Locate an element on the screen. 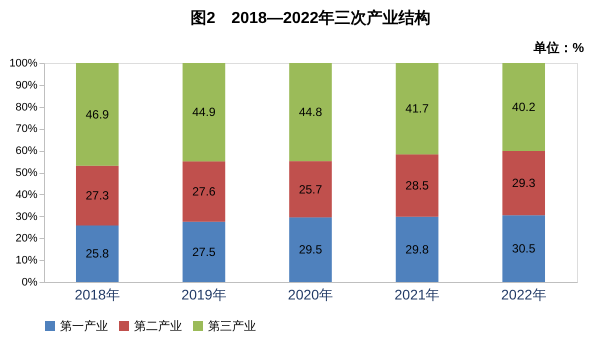 This screenshot has width=597, height=340. data-label: 30.5 is located at coordinates (524, 249).